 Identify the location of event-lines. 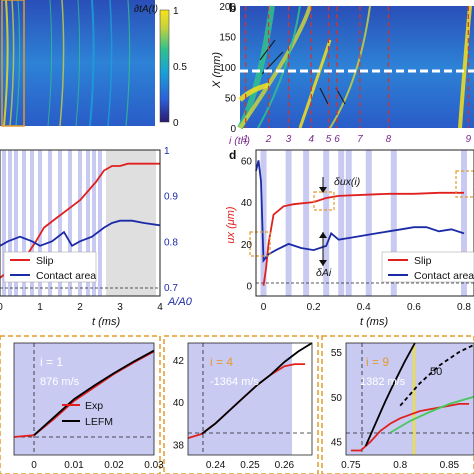
(357, 67).